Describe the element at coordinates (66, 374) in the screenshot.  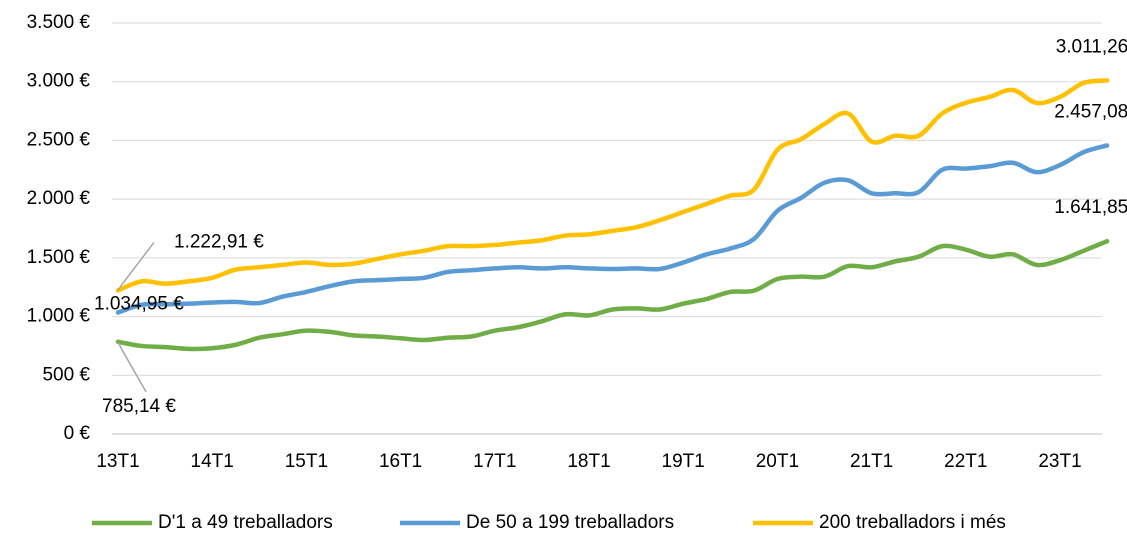
I see `y-tick-label: 500 €` at that location.